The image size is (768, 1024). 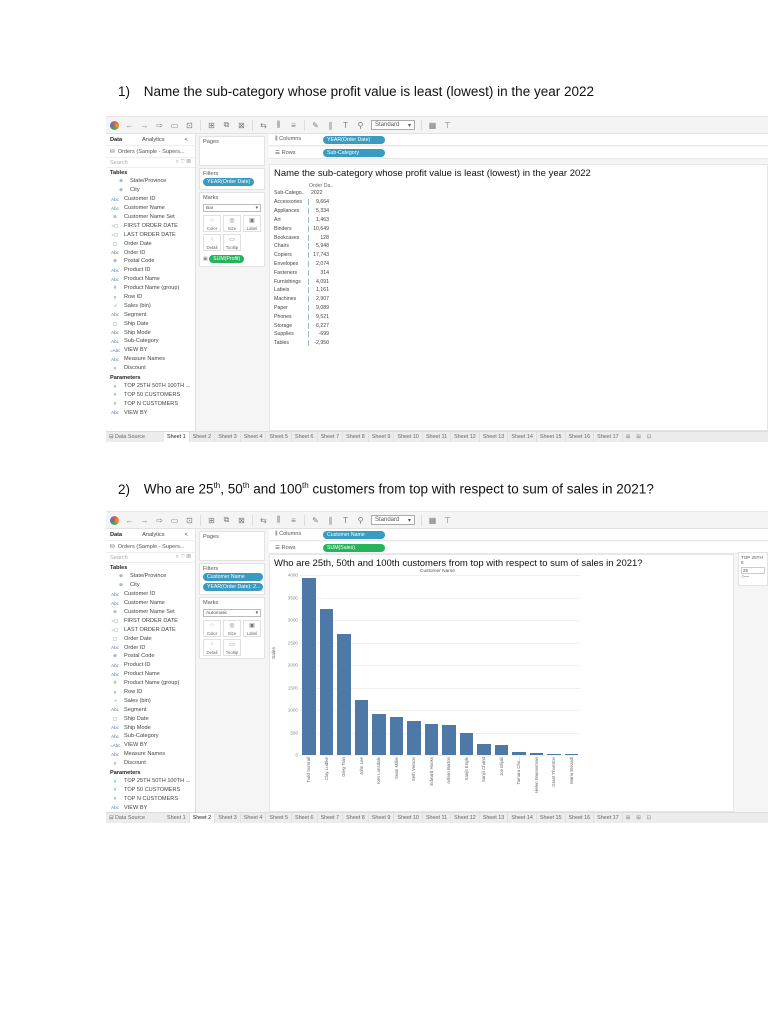 I want to click on rows-pill: Sub-Category, so click(x=354, y=152).